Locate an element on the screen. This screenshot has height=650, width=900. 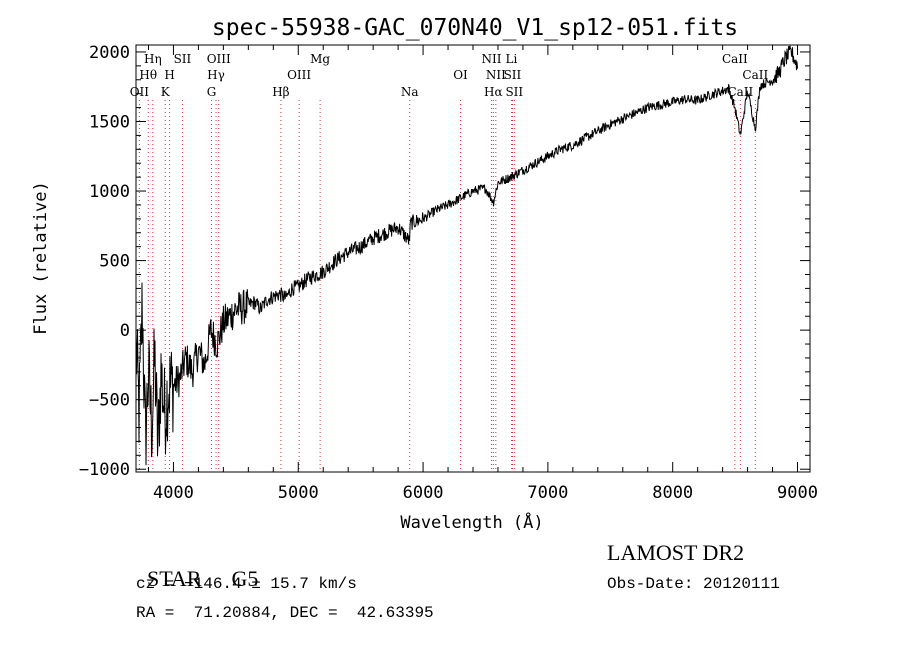
spectral-line-label: Mg is located at coordinates (320, 59).